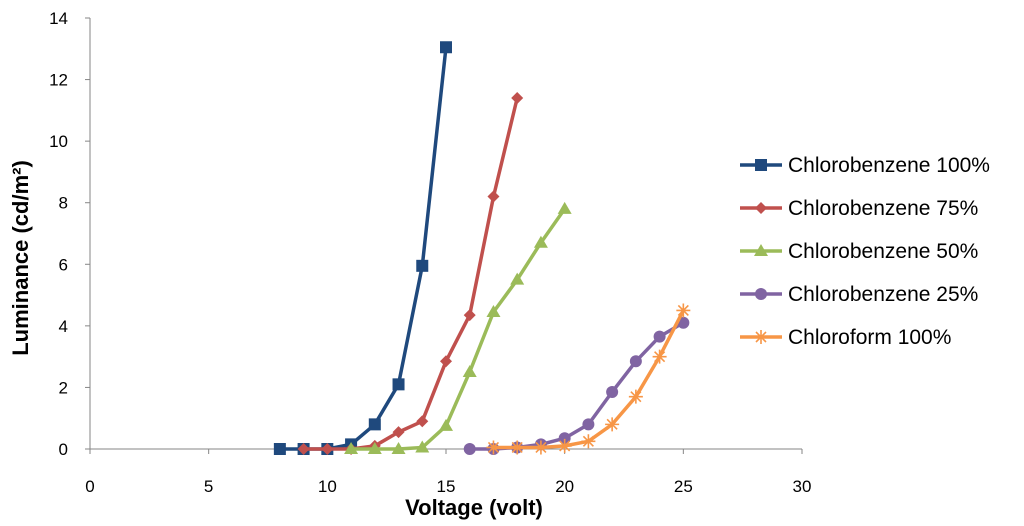  What do you see at coordinates (63, 203) in the screenshot?
I see `y-tick-label: 8` at bounding box center [63, 203].